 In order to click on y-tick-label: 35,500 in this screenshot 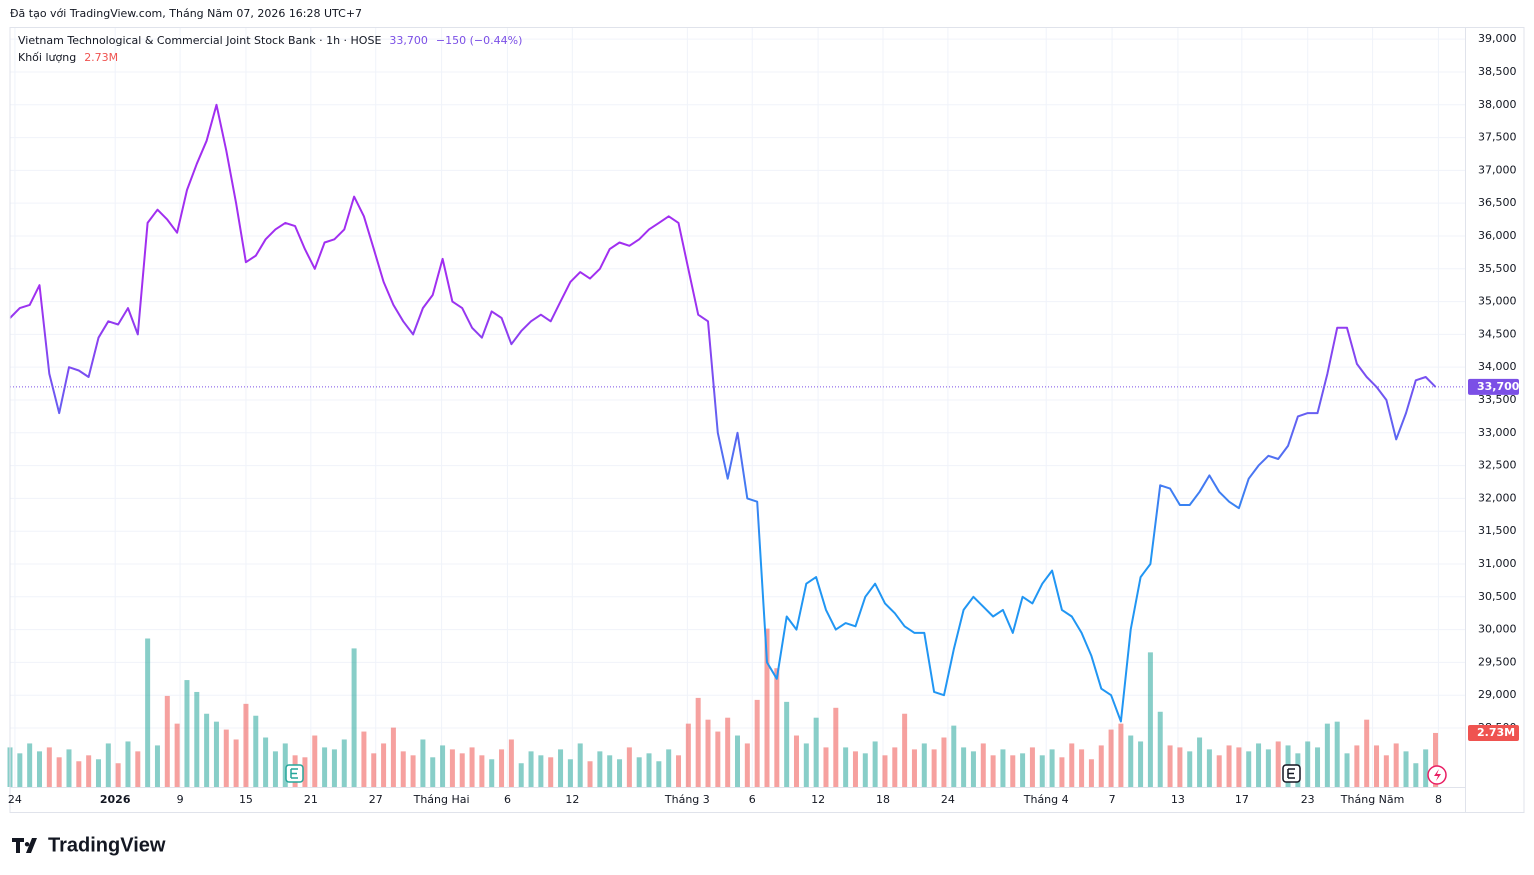, I will do `click(1497, 268)`.